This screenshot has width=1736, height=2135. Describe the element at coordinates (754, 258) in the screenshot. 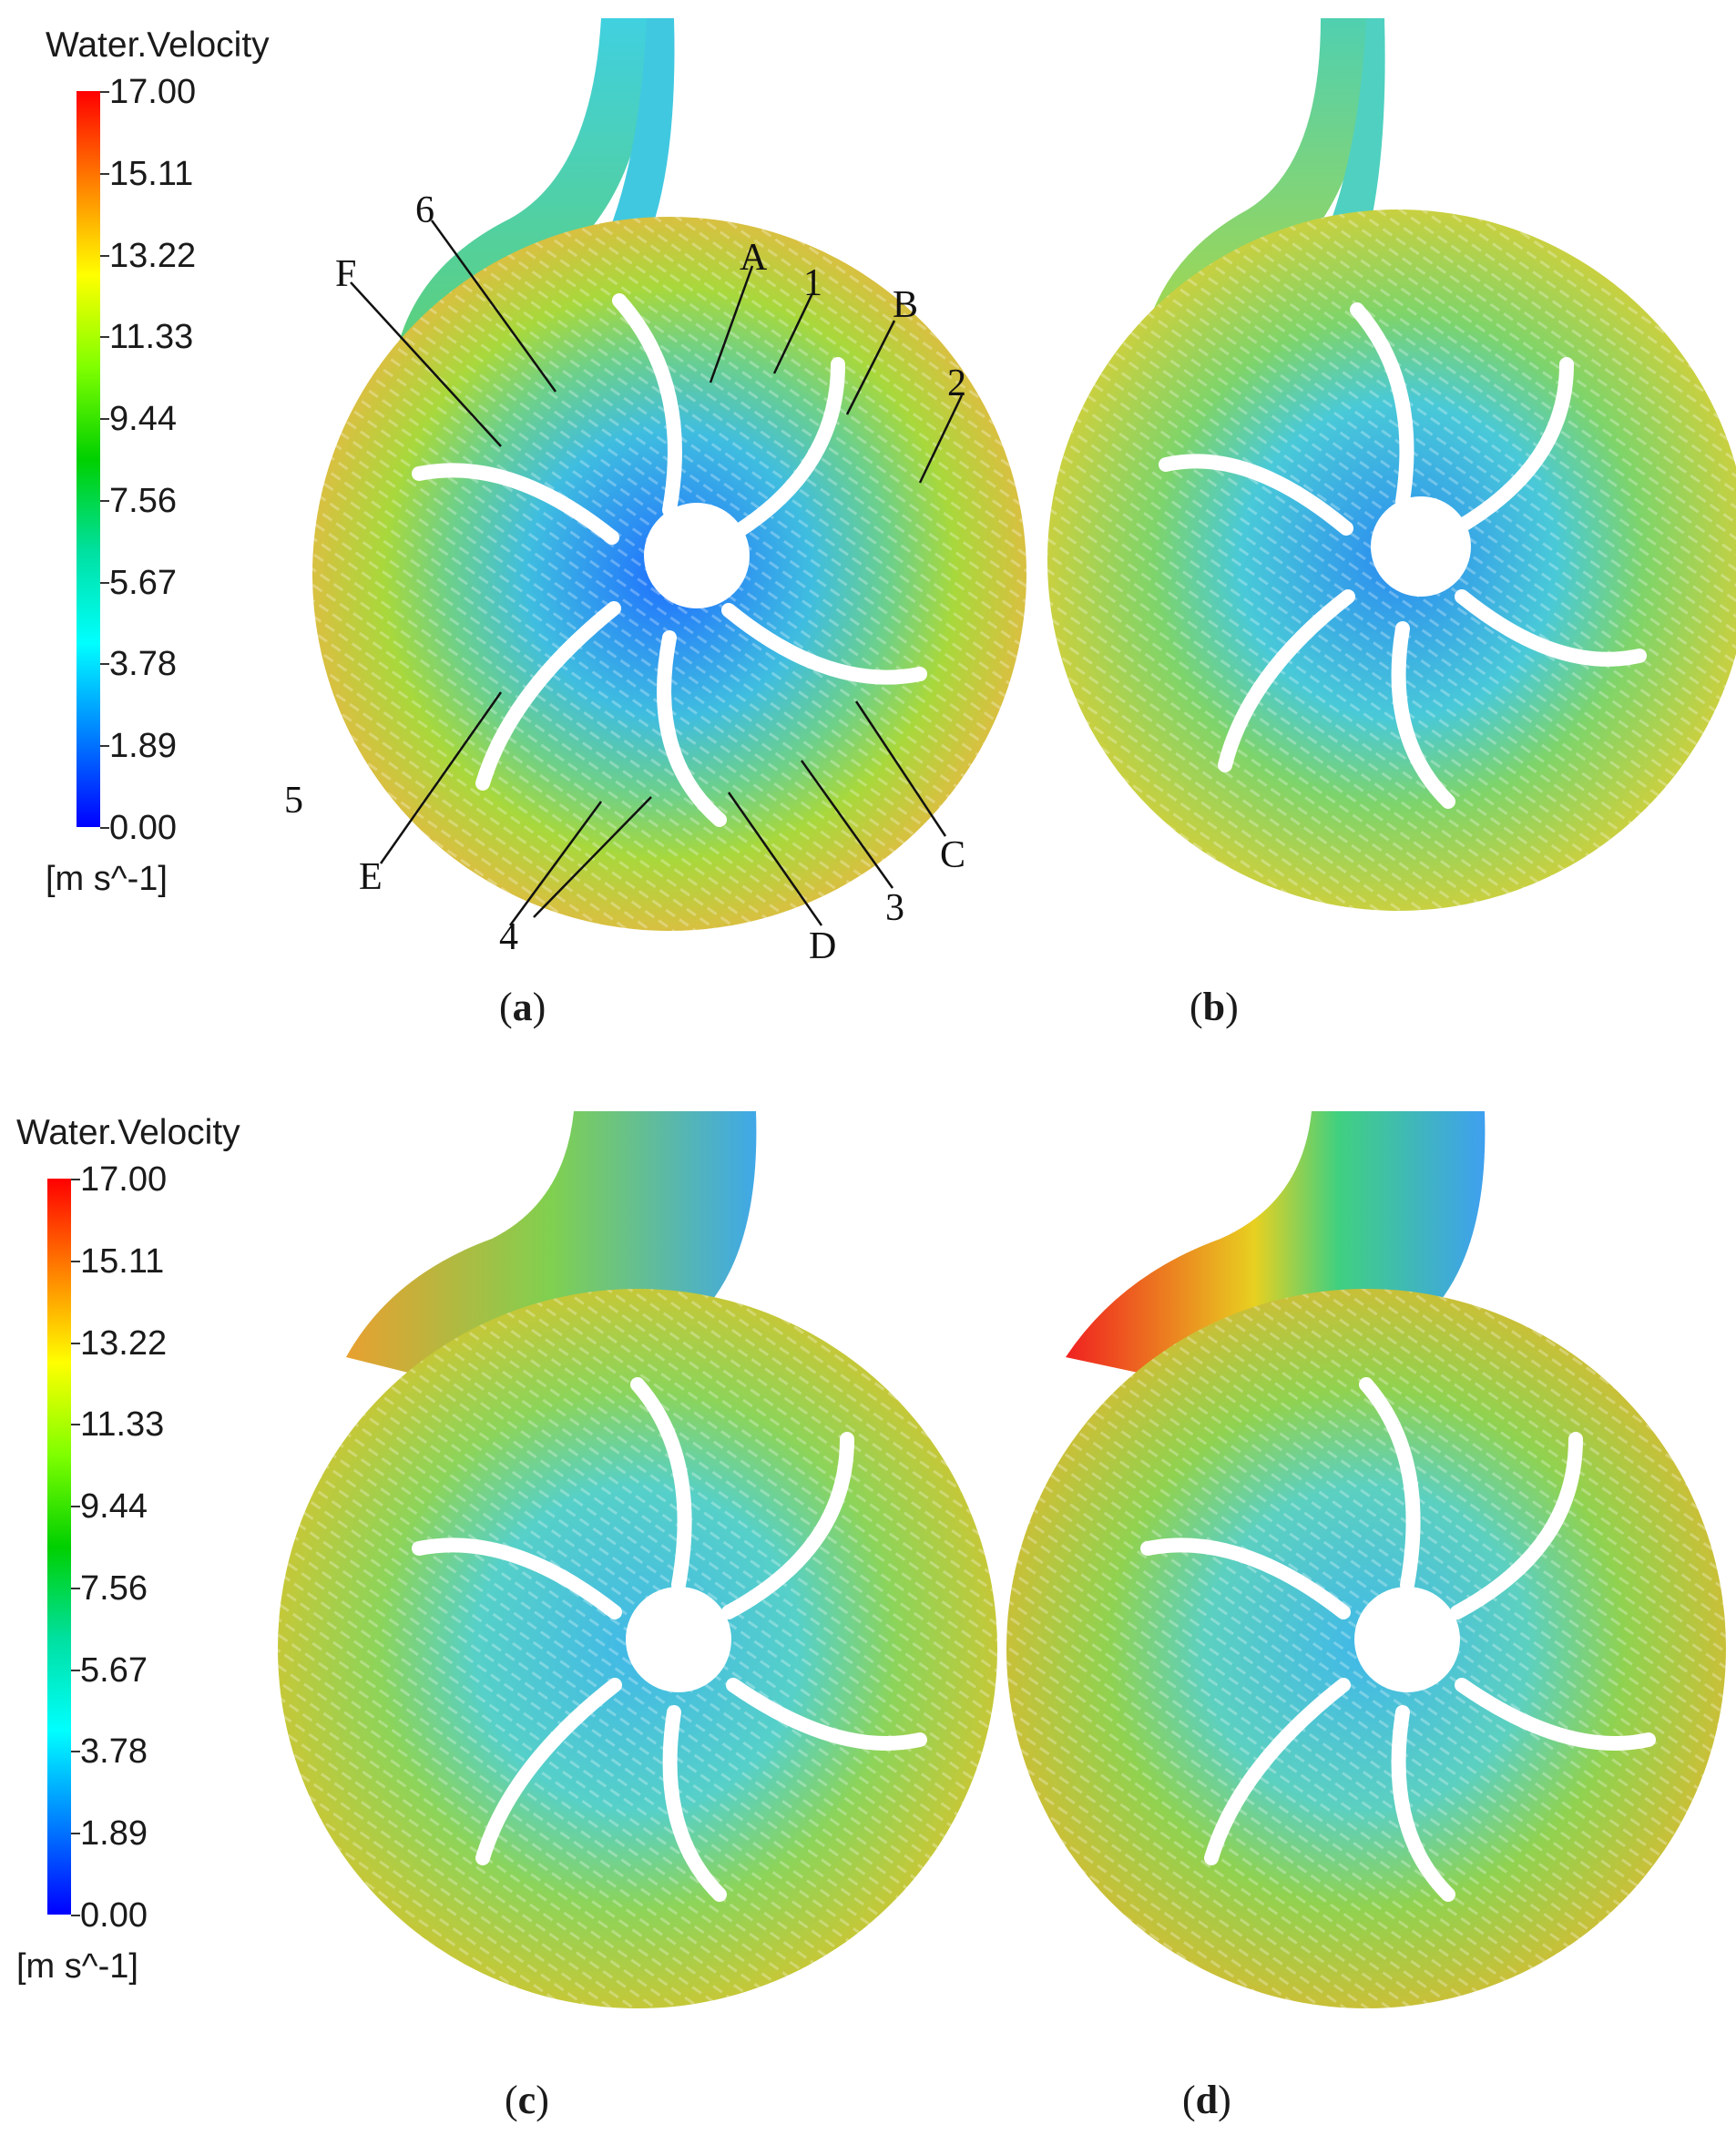

I see `label-A: A` at that location.